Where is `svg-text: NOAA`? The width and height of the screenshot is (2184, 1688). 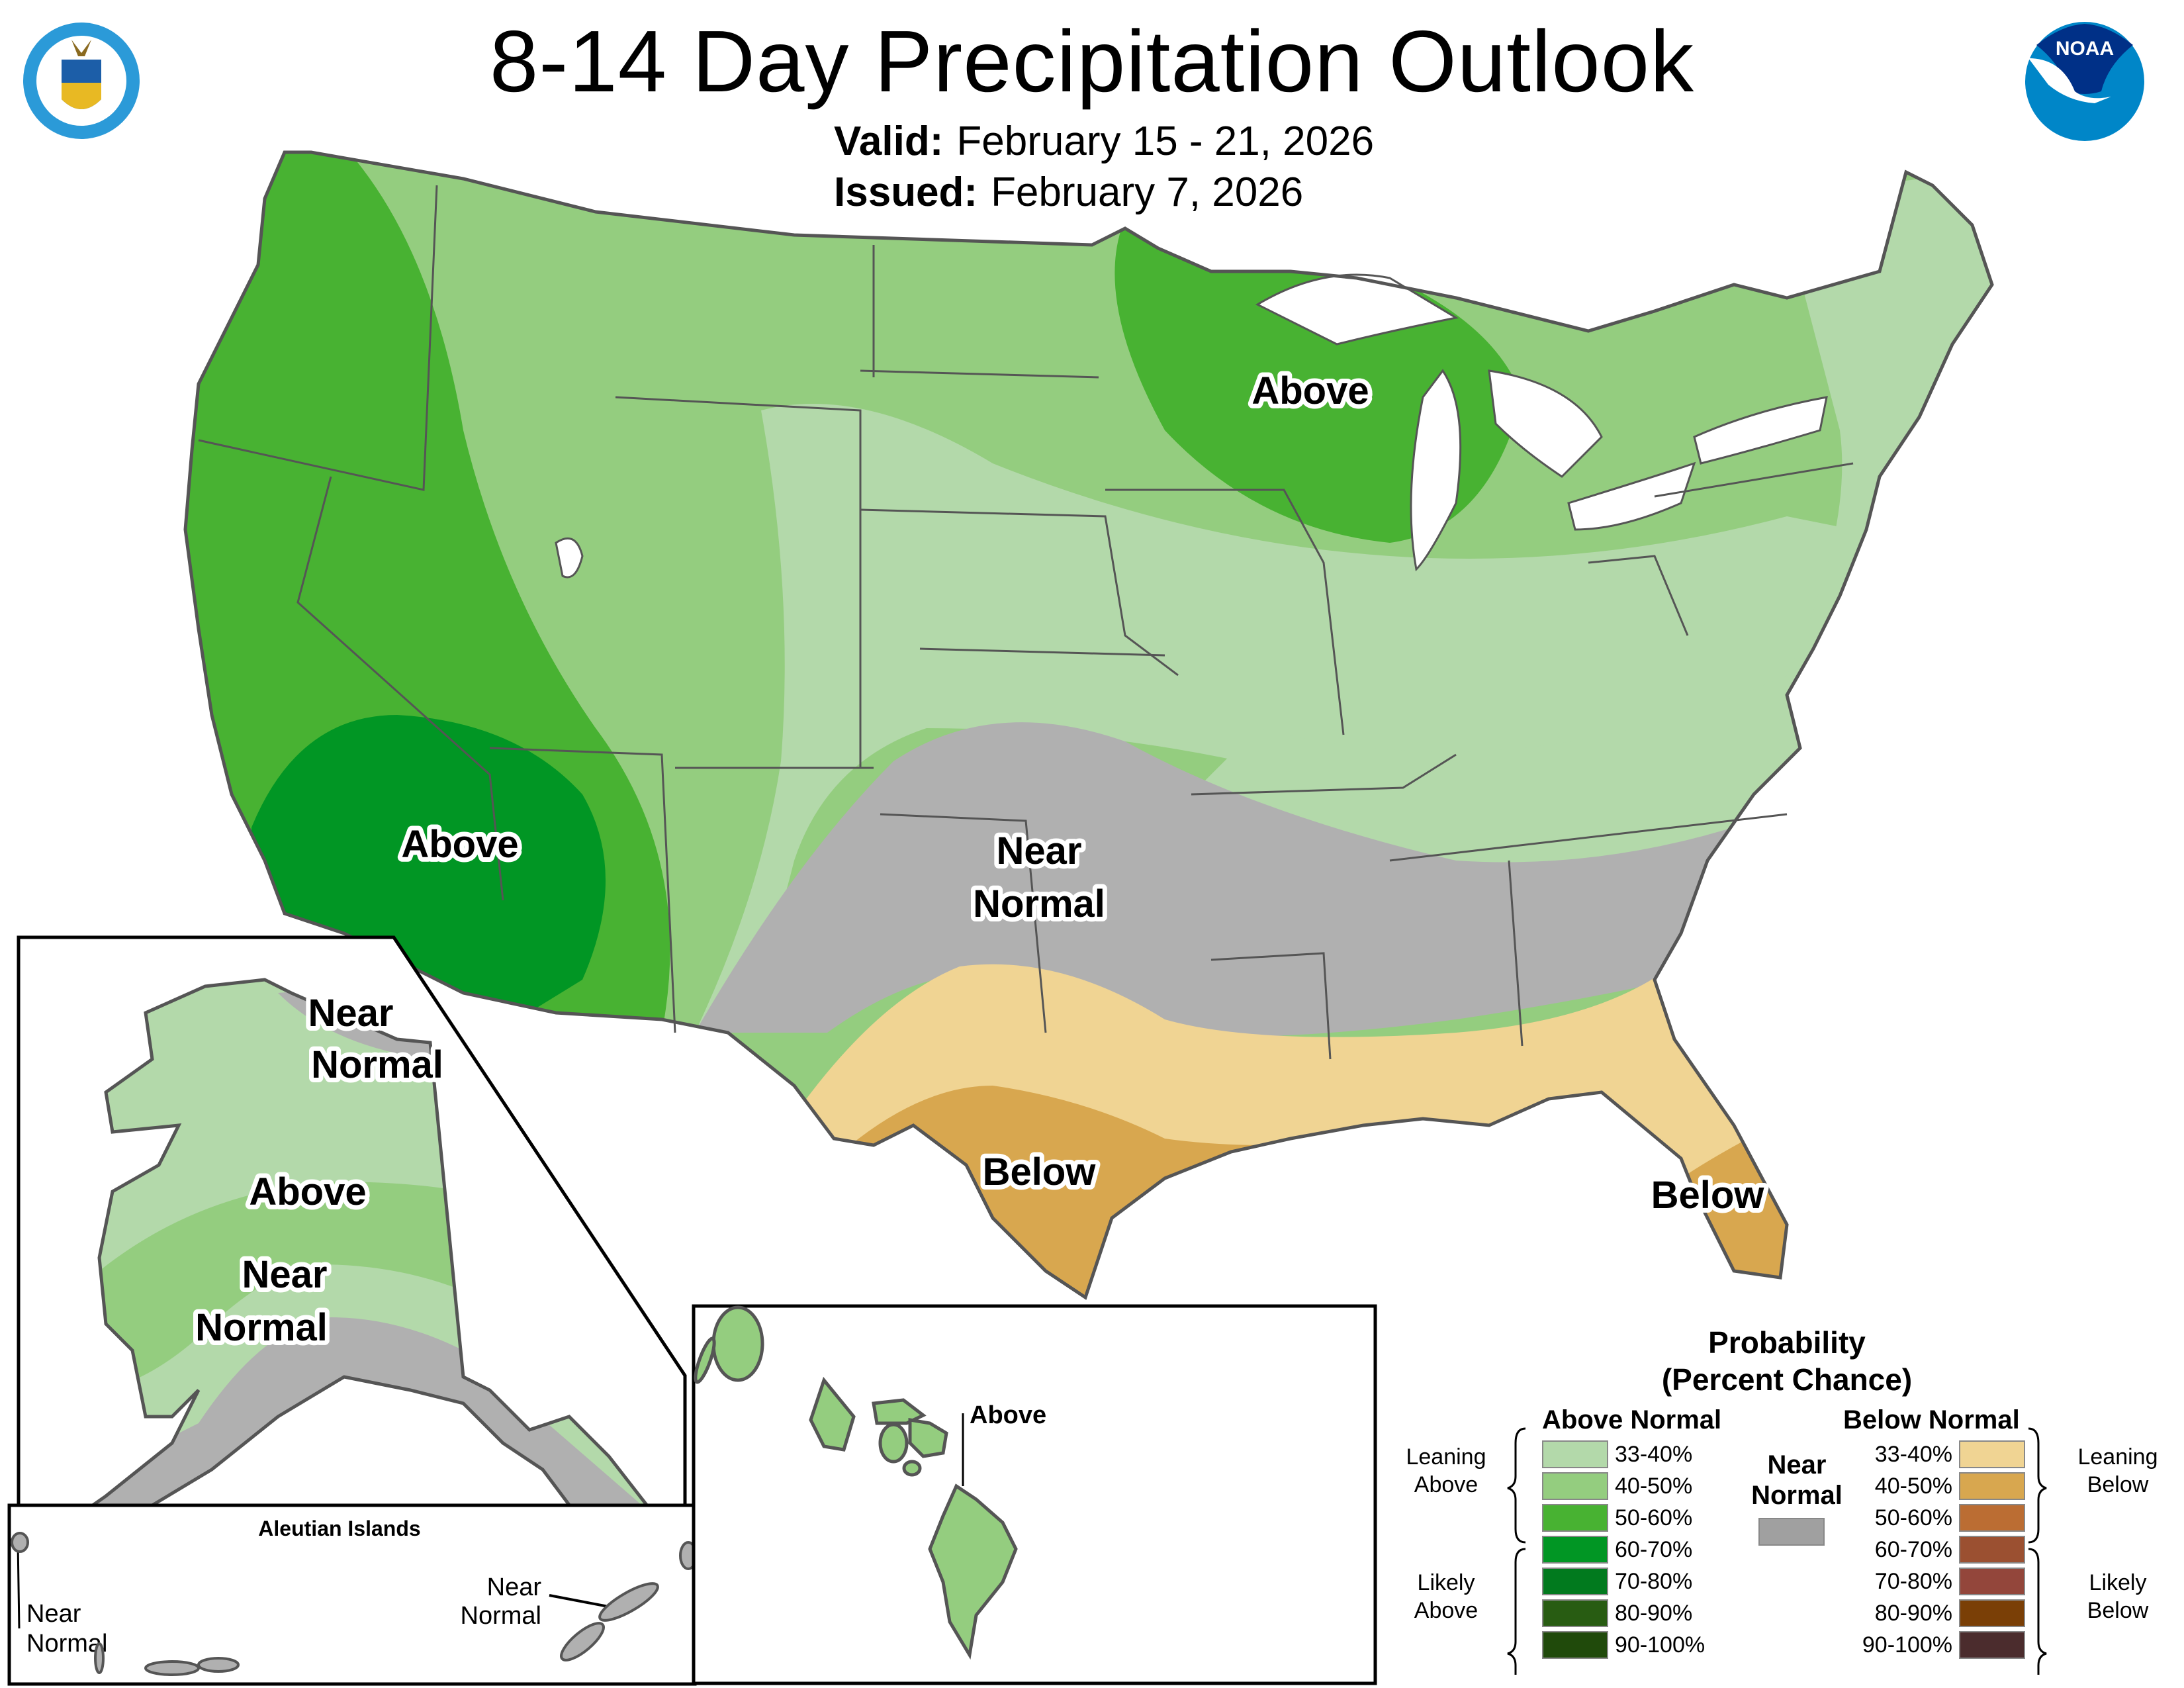
svg-text: NOAA is located at coordinates (2085, 49).